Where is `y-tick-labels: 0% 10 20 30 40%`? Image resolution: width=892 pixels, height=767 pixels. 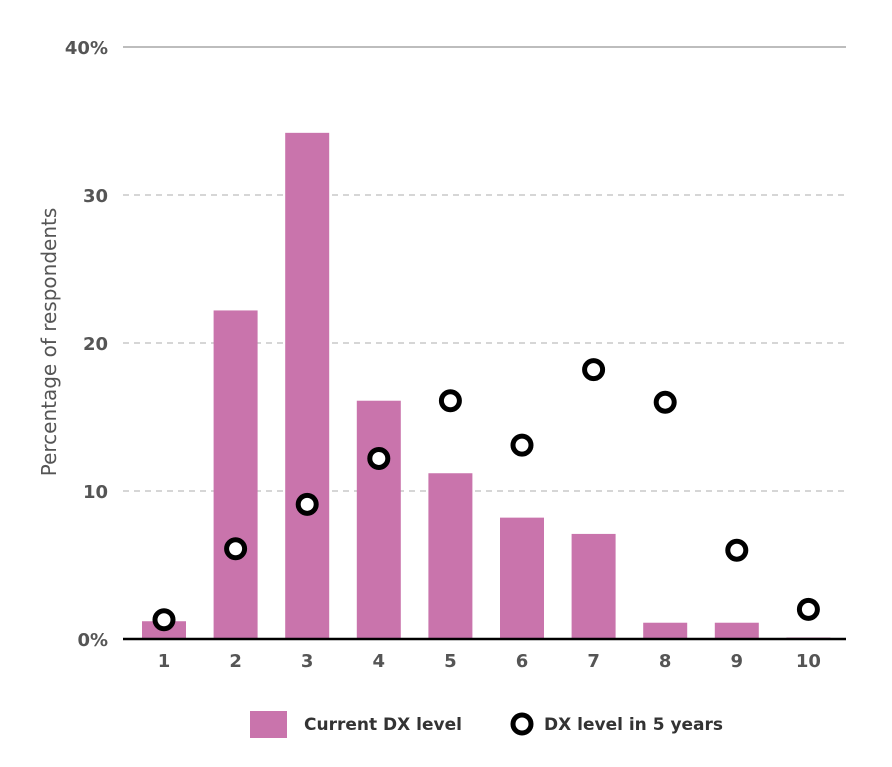
y-tick-labels: 0% 10 20 30 40% is located at coordinates (86, 344).